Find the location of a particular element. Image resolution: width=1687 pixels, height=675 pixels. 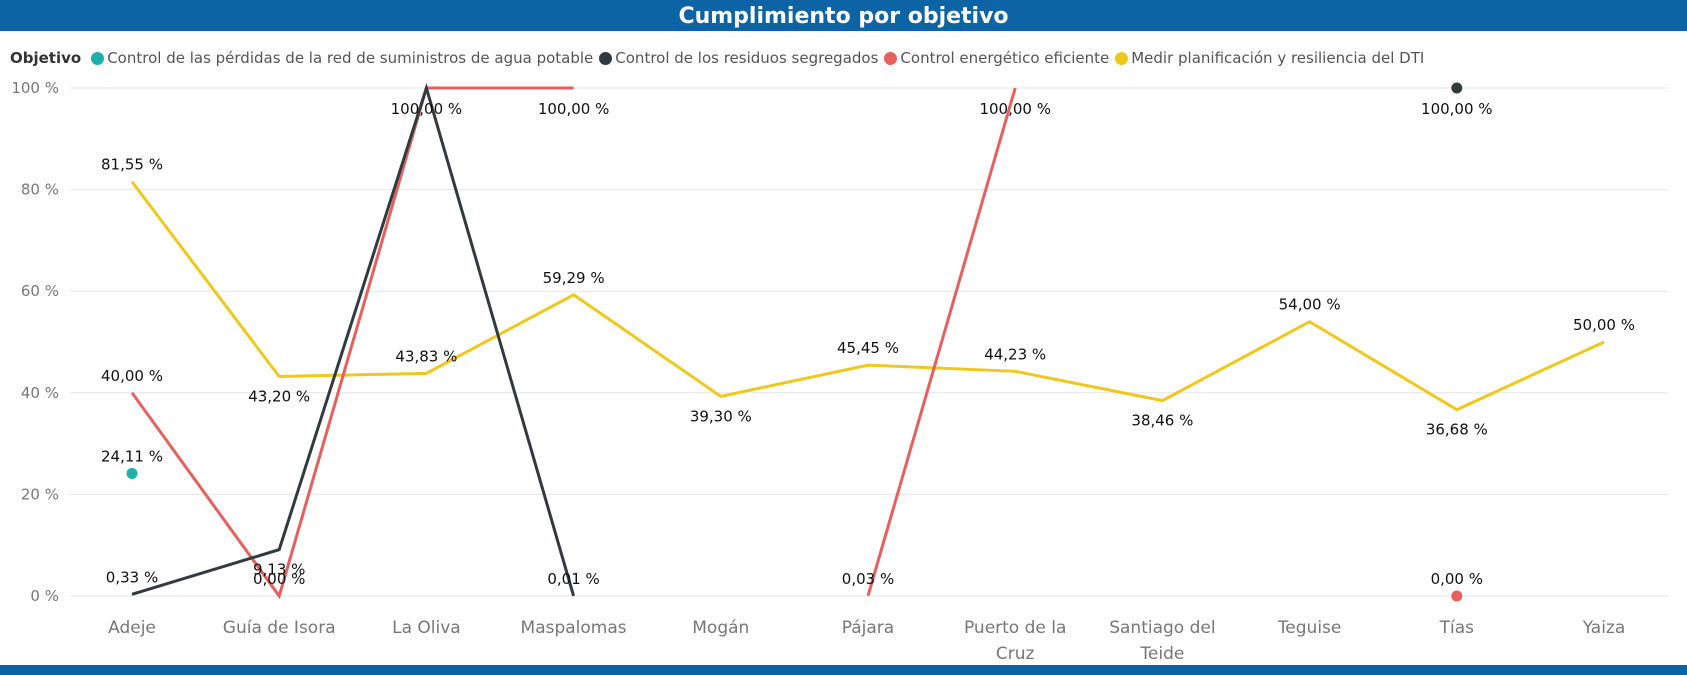

data-label: 40,00 % is located at coordinates (132, 376).